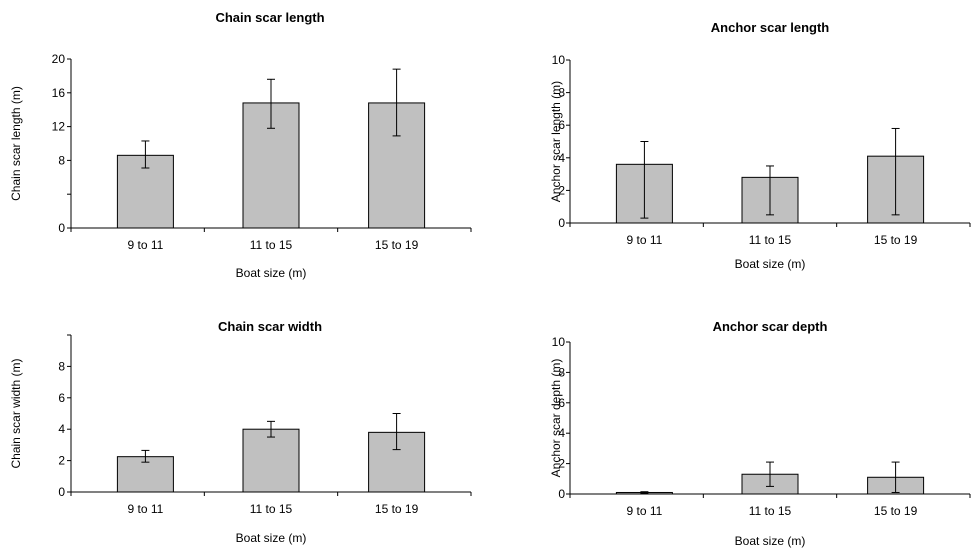 The image size is (979, 551). What do you see at coordinates (770, 326) in the screenshot?
I see `chart-title: Anchor scar depth` at bounding box center [770, 326].